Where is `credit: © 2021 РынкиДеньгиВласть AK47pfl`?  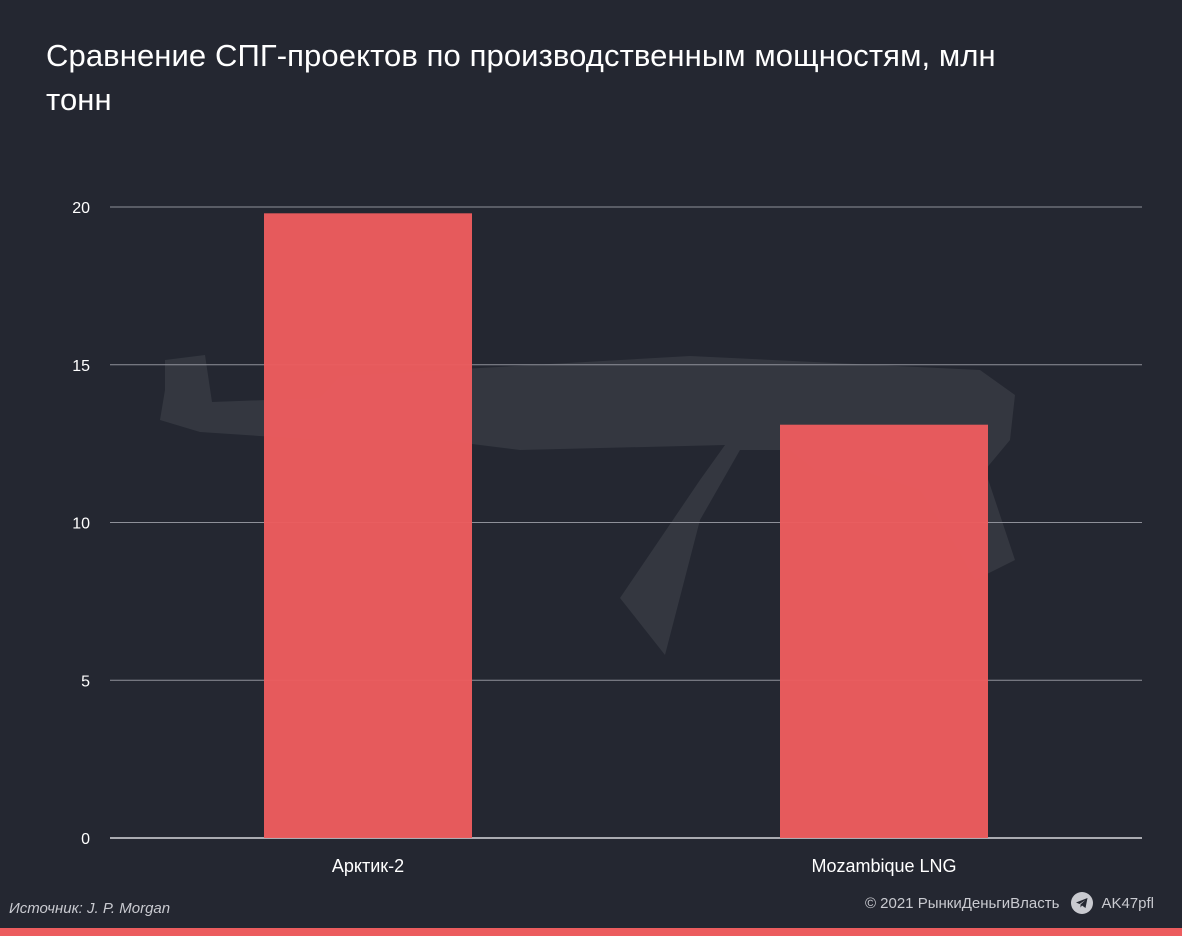 credit: © 2021 РынкиДеньгиВласть AK47pfl is located at coordinates (1009, 903).